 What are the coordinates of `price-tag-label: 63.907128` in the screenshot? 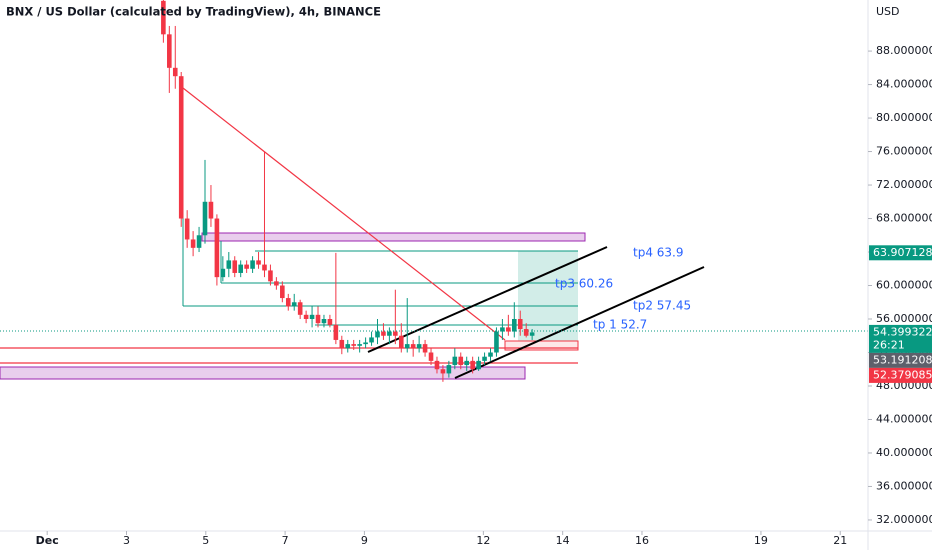 It's located at (902, 252).